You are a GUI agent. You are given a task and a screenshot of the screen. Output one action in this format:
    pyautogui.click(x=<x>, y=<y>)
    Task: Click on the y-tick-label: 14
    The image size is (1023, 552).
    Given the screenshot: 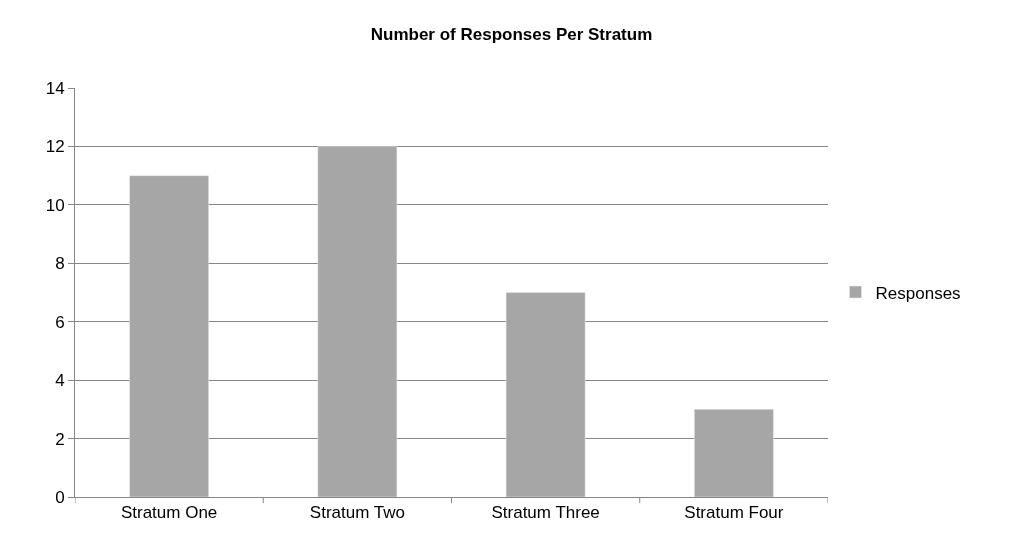 What is the action you would take?
    pyautogui.click(x=55, y=88)
    